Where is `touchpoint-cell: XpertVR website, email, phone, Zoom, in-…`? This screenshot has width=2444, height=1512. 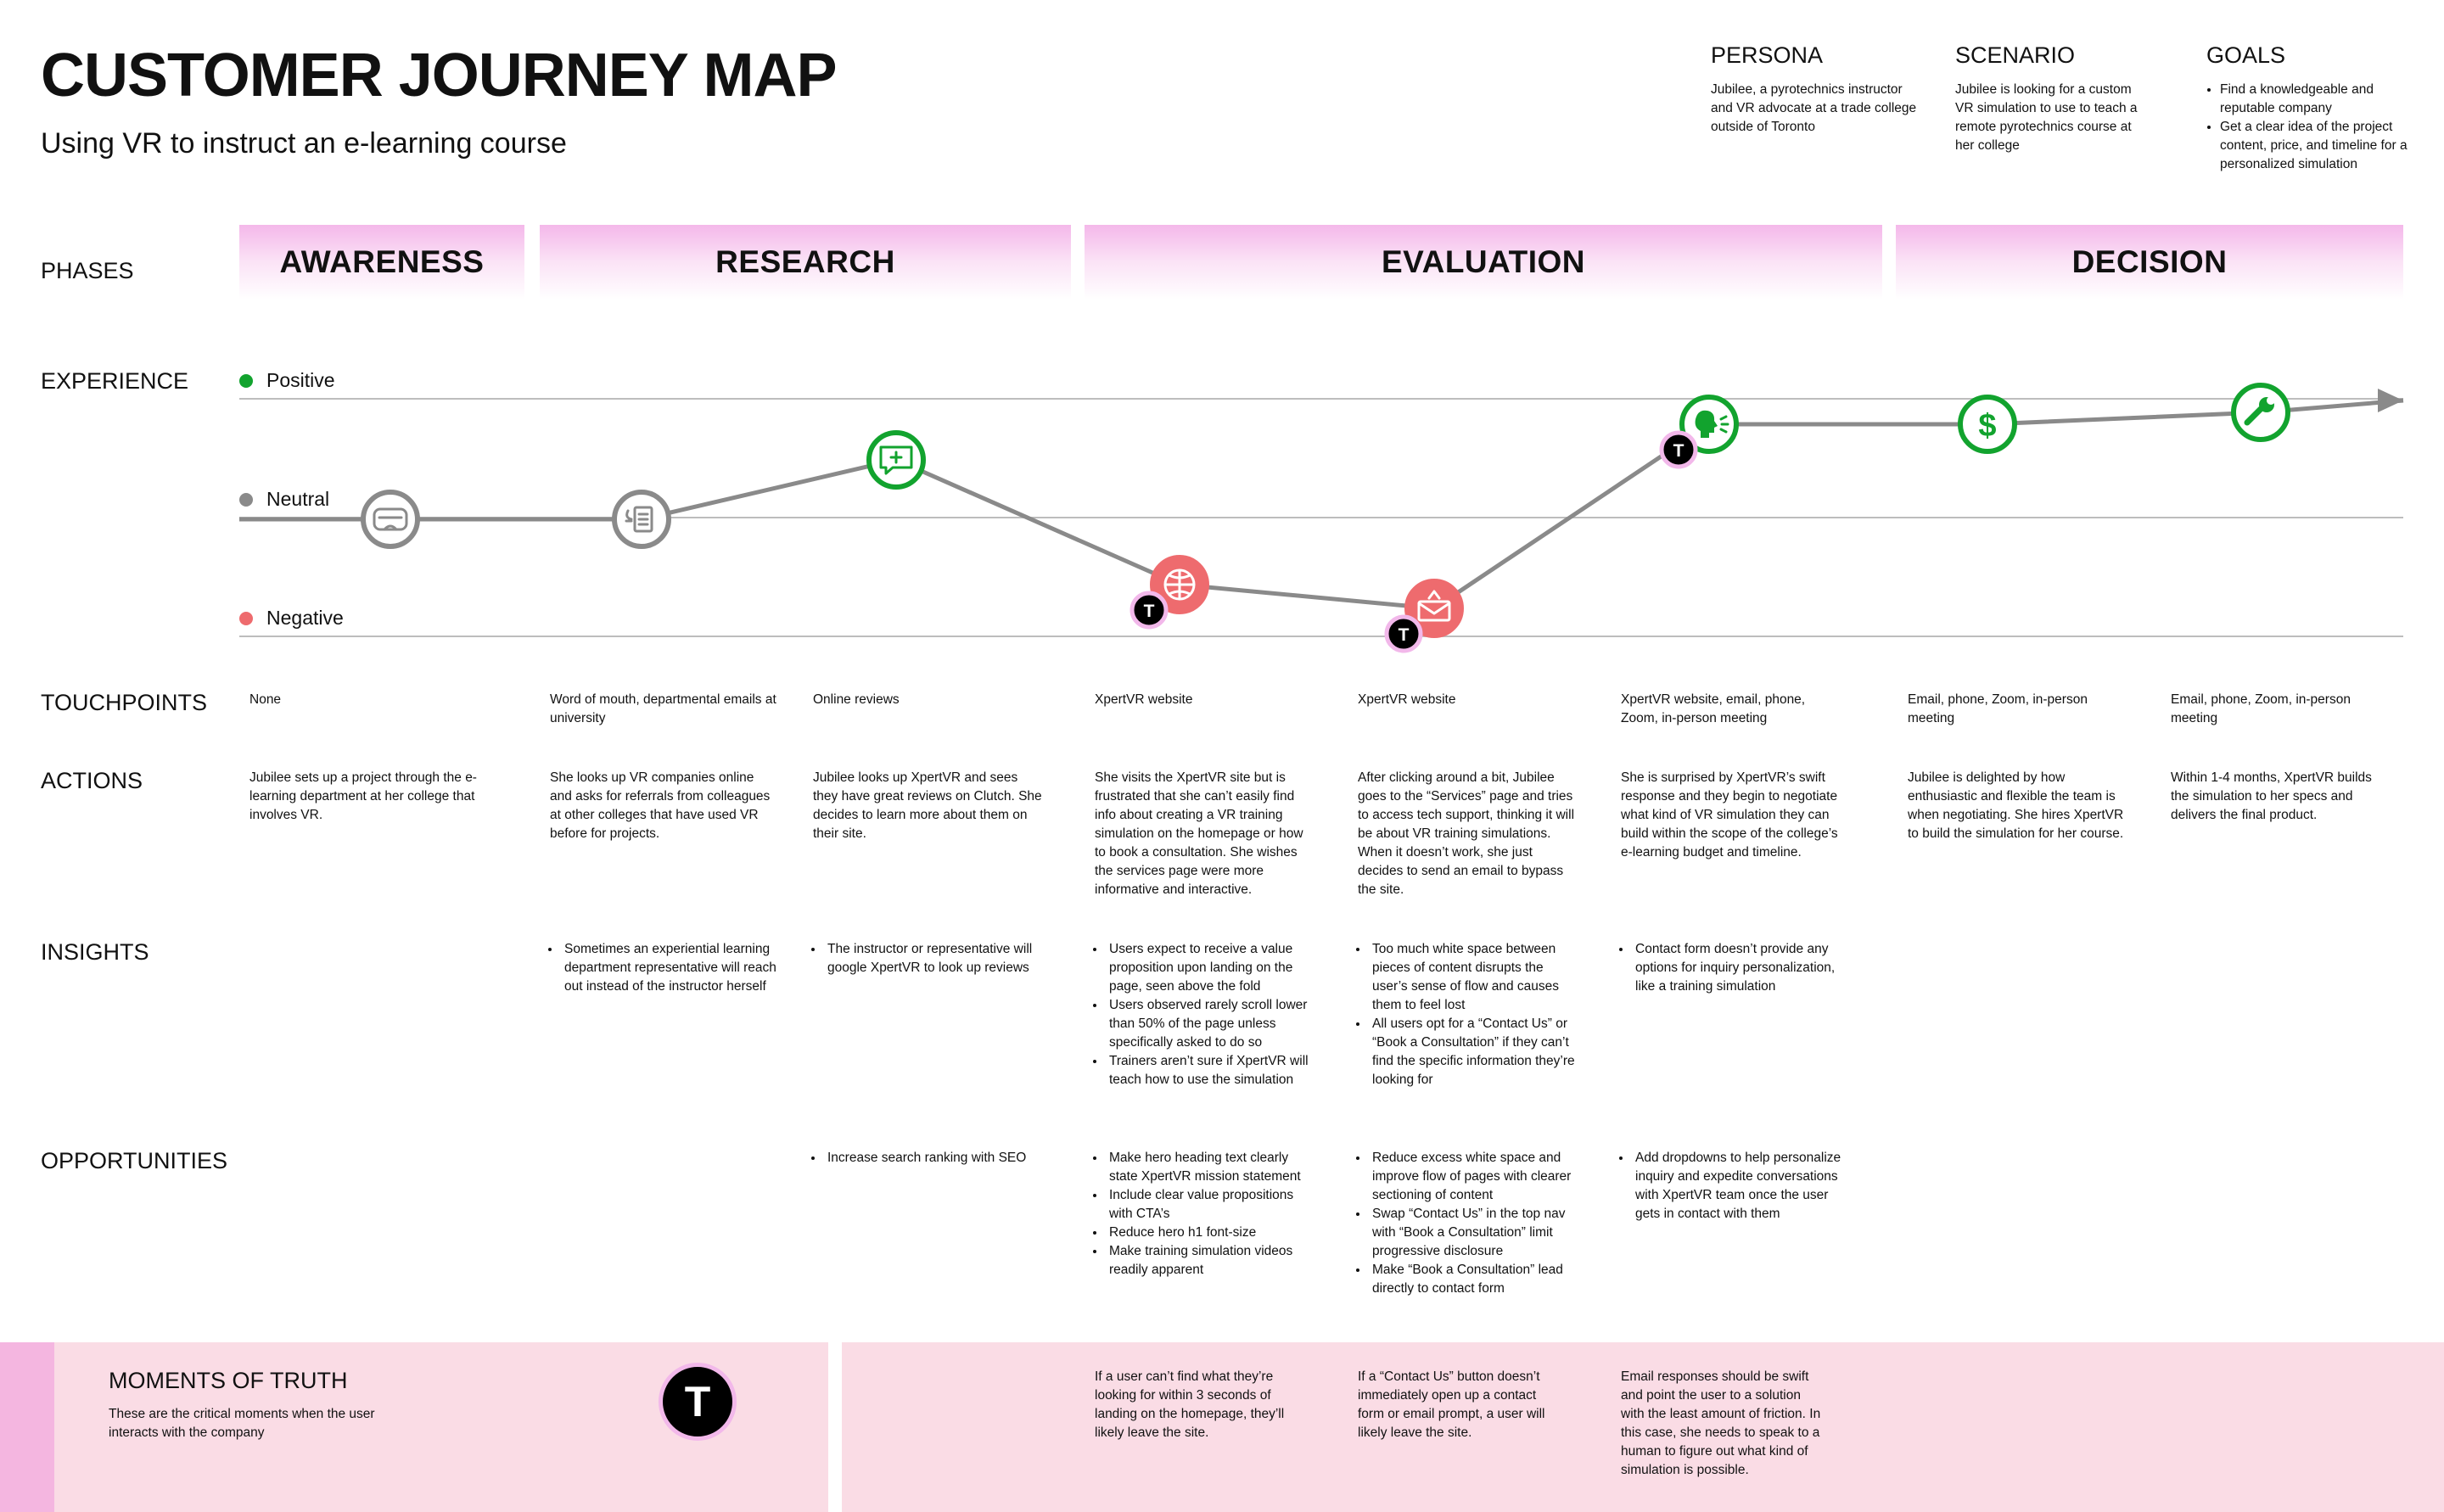
touchpoint-cell: XpertVR website, email, phone, Zoom, in-… is located at coordinates (1713, 708).